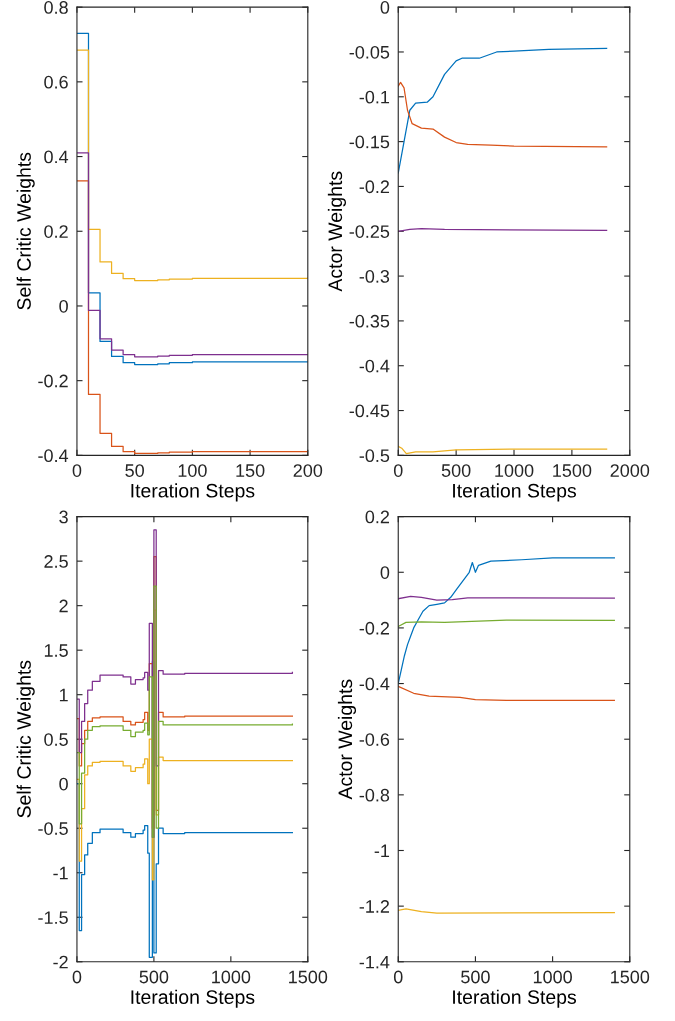 This screenshot has width=675, height=1021. Describe the element at coordinates (63, 517) in the screenshot. I see `y-tick-label: 3` at that location.